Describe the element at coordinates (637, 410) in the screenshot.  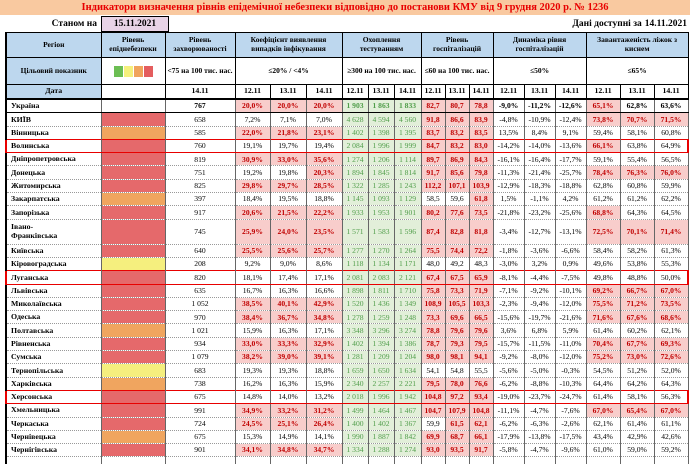
I see `beds-cell: 65,4%` at that location.